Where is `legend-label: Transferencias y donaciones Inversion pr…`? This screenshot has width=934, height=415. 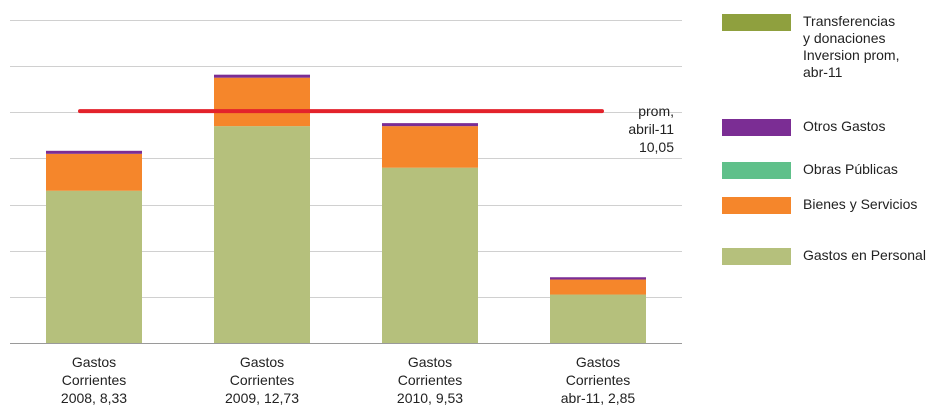
legend-label: Transferencias y donaciones Inversion pr… is located at coordinates (851, 46).